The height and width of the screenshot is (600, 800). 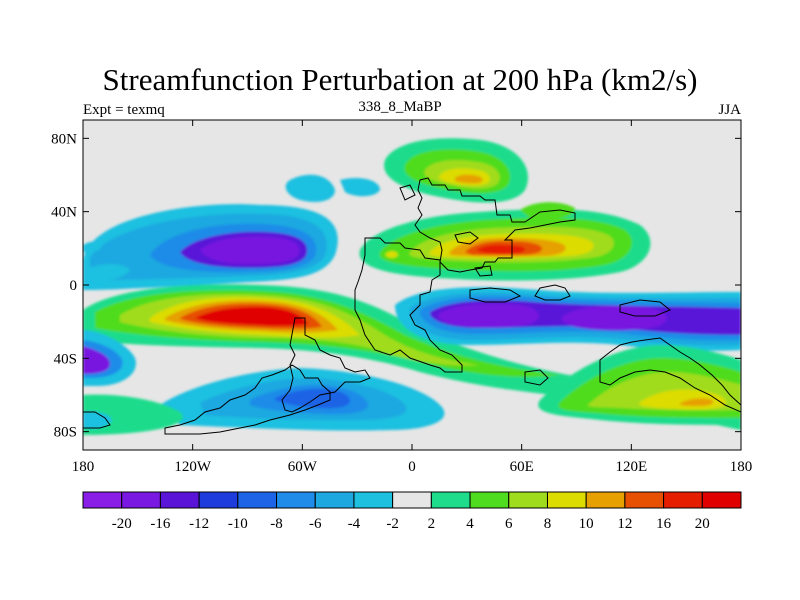 What do you see at coordinates (664, 524) in the screenshot?
I see `colorbar-label: 16` at bounding box center [664, 524].